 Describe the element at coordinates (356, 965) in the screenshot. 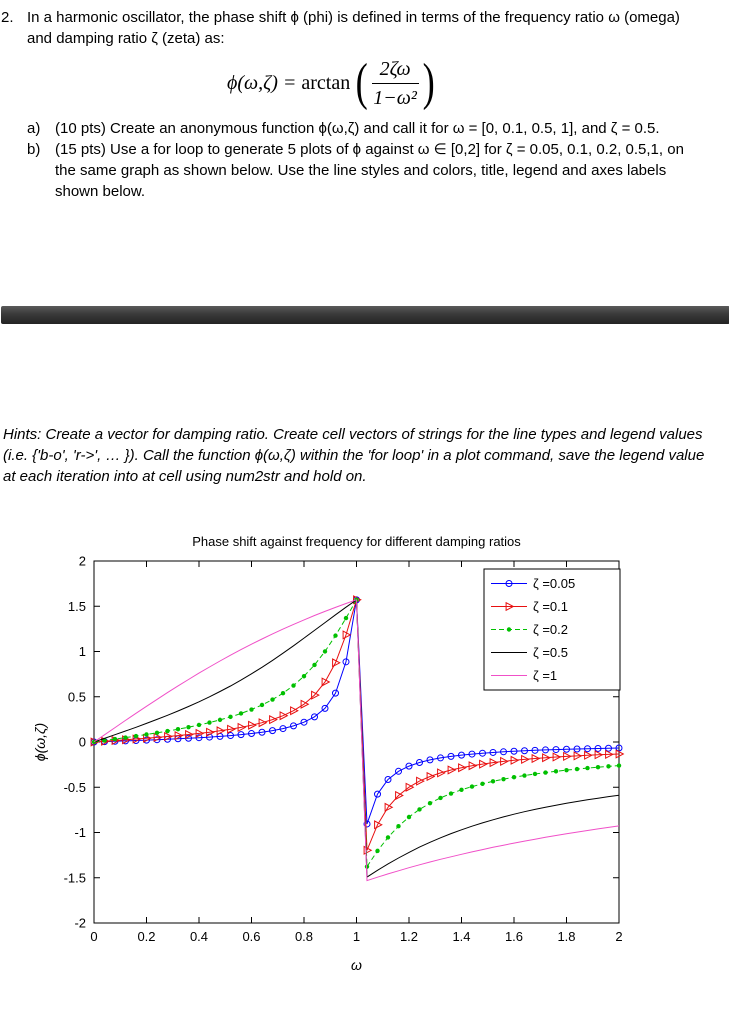

I see `x-axis-label: ω` at that location.